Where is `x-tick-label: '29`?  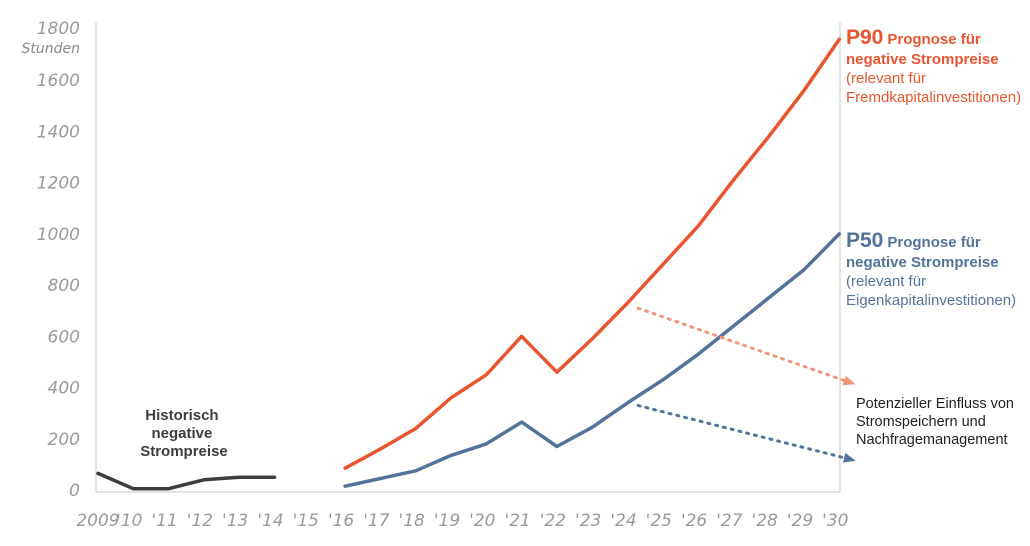 x-tick-label: '29 is located at coordinates (800, 521).